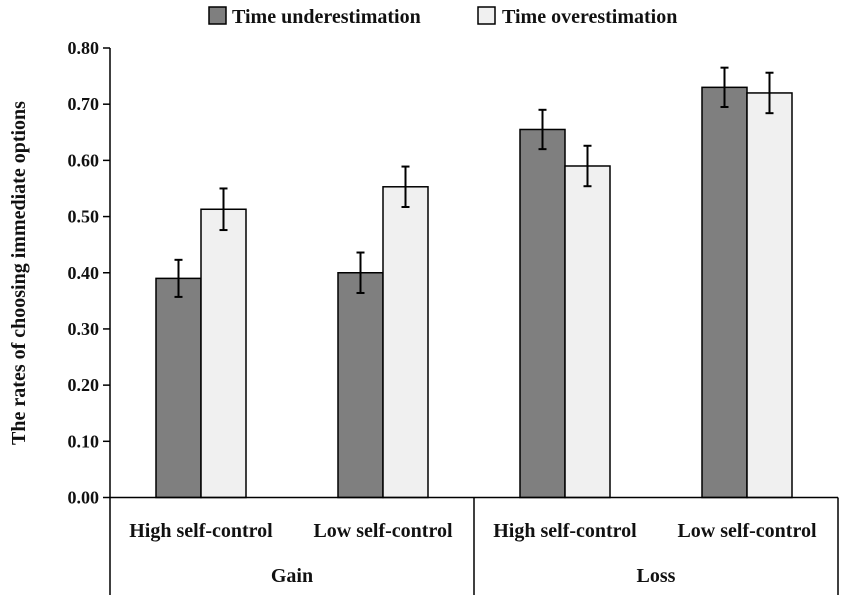 The image size is (851, 601). I want to click on y-tick-label: 0.10, so click(84, 441).